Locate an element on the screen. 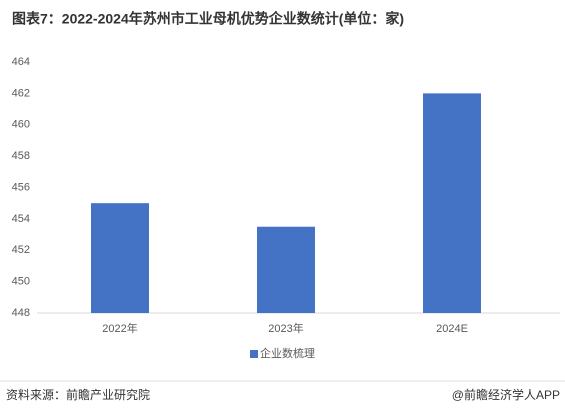 This screenshot has height=415, width=565. y-tick-label: 462 is located at coordinates (21, 93).